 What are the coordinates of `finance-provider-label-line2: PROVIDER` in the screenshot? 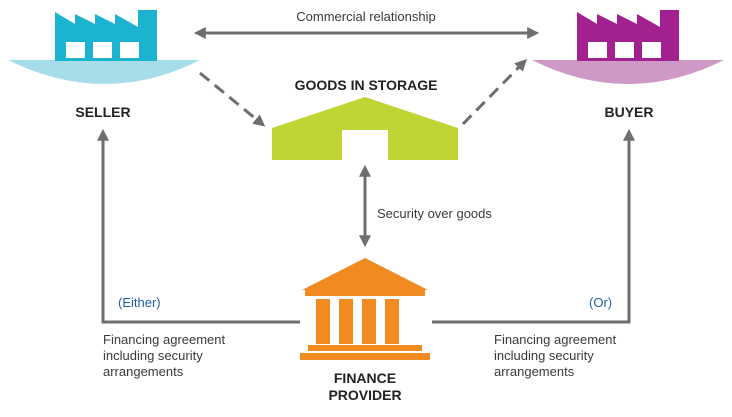 It's located at (364, 395).